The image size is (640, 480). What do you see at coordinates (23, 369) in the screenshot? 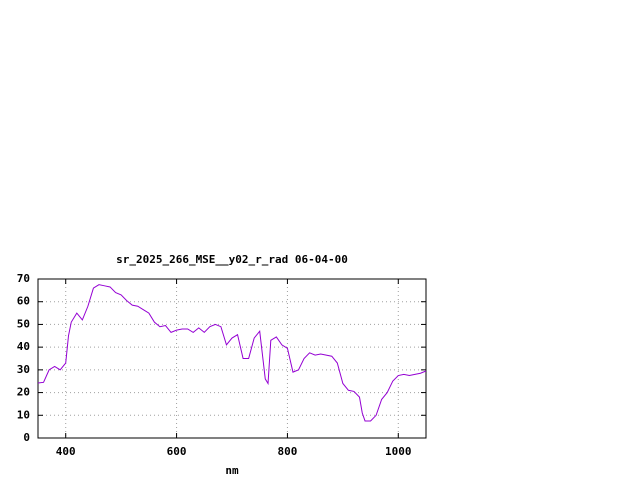
I see `y-tick-label: 30` at bounding box center [23, 369].